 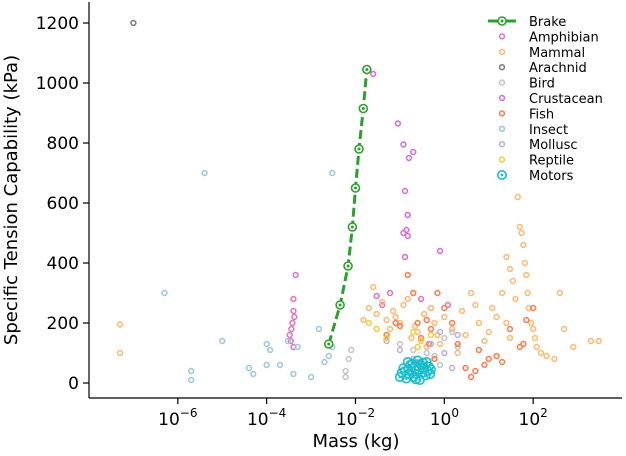 I want to click on x-axis-ticks: 10⁻⁶ 10⁻⁴ 10⁻² 10⁰ 10², so click(x=353, y=414).